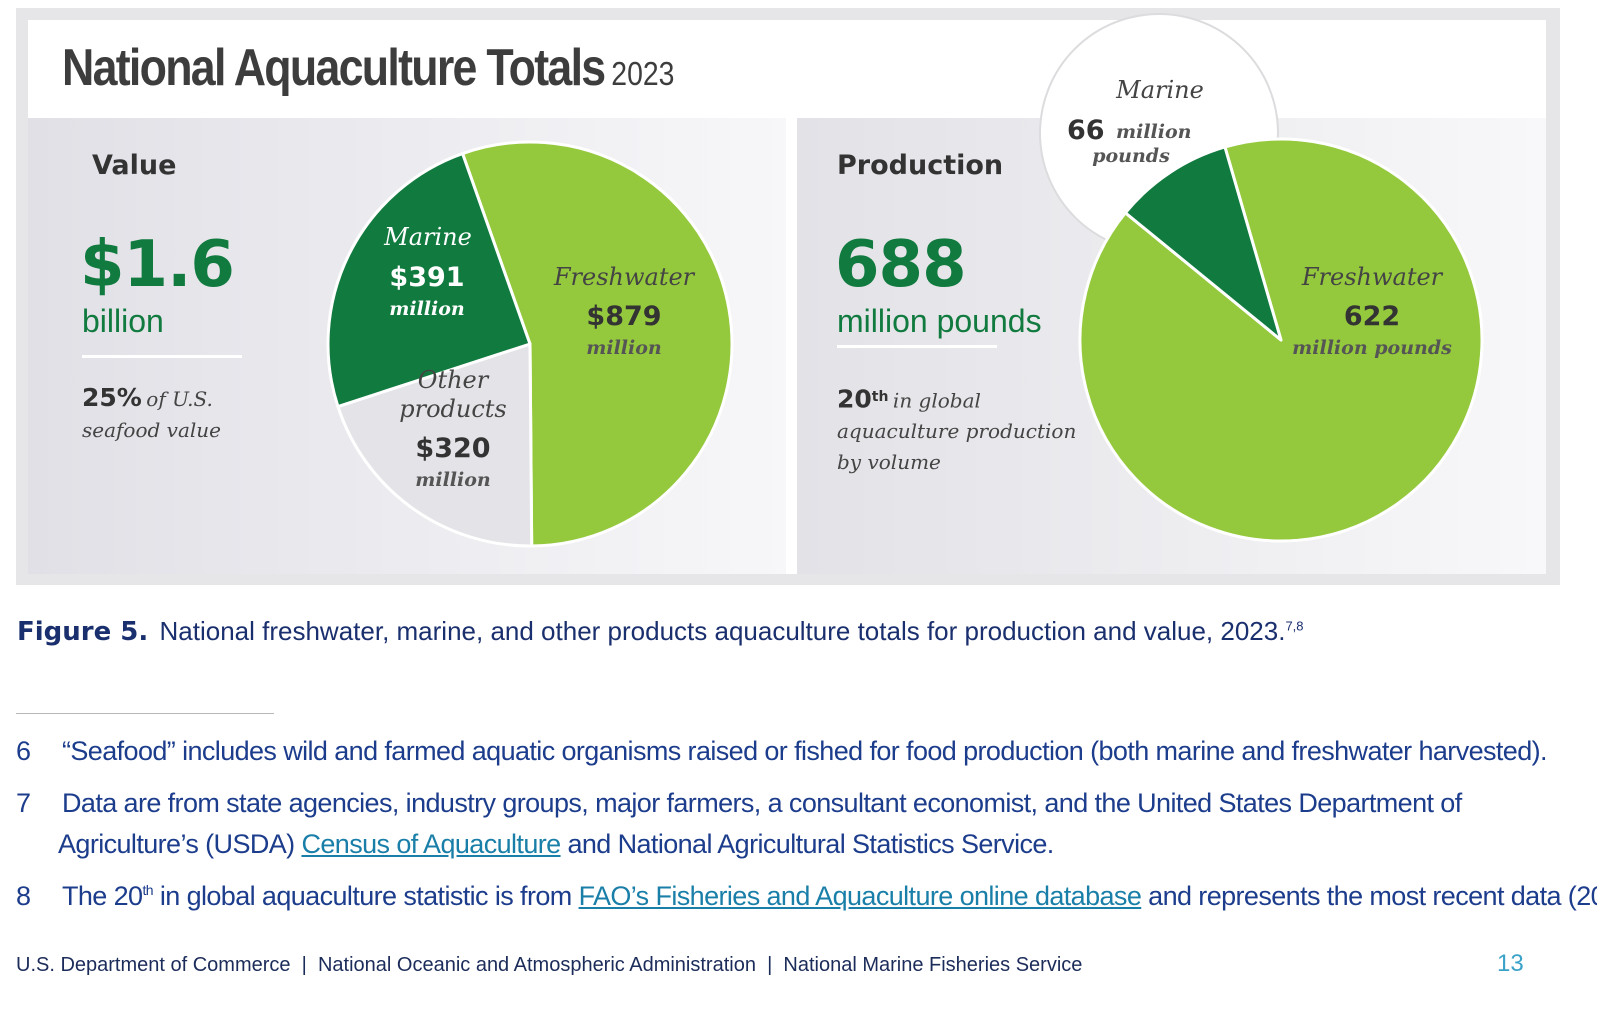  I want to click on value-heading: Value, so click(134, 165).